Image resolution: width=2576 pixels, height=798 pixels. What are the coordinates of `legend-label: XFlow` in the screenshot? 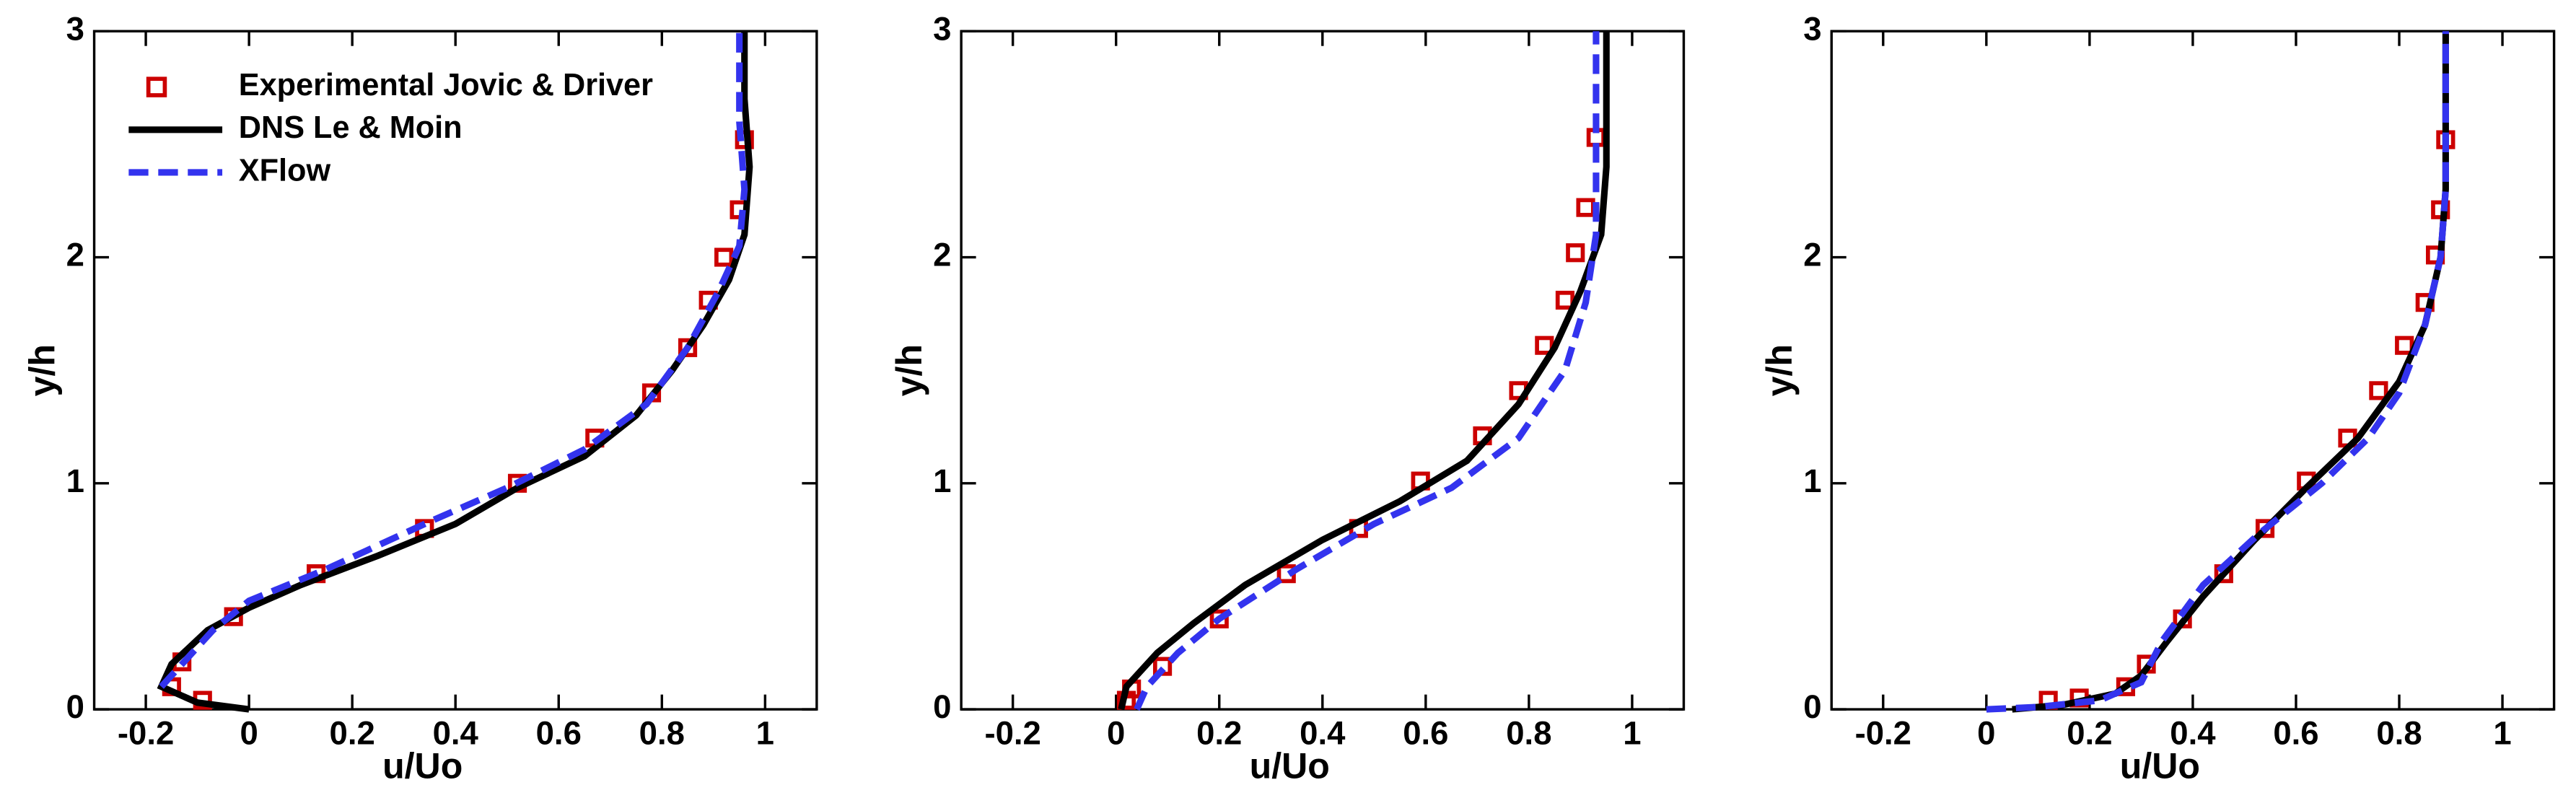 It's located at (285, 170).